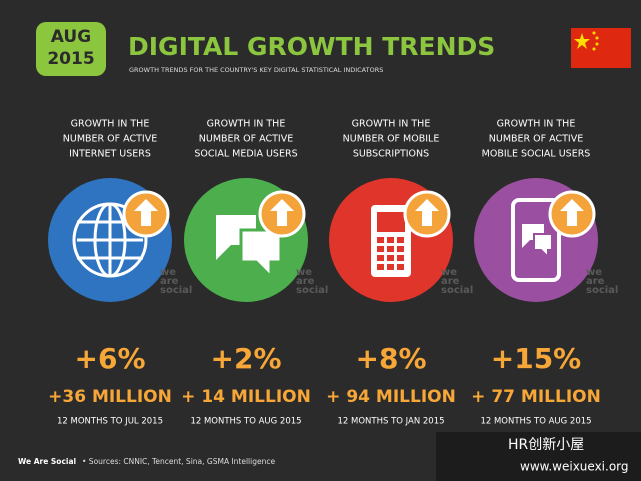  I want to click on growth-absolute: +36 MILLION, so click(110, 397).